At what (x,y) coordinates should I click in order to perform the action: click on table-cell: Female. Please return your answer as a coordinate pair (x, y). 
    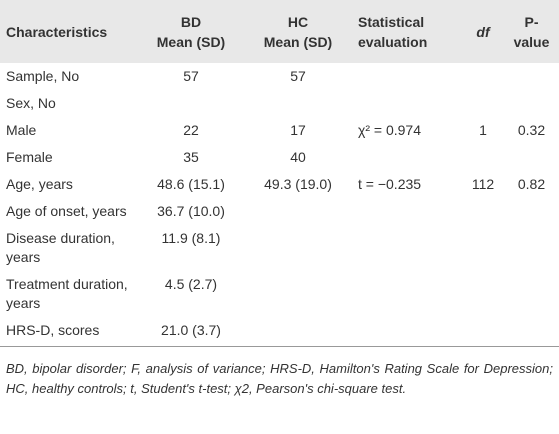
    Looking at the image, I should click on (29, 157).